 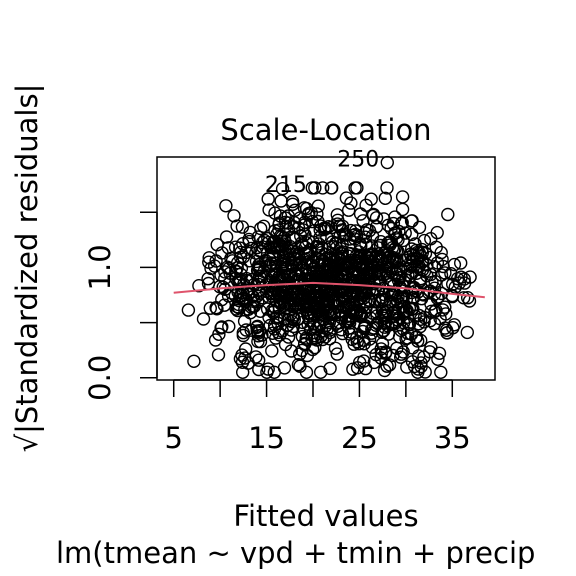 What do you see at coordinates (295, 553) in the screenshot?
I see `chart-subtitle: lm(tmean ~ vpd + tmin + precip` at bounding box center [295, 553].